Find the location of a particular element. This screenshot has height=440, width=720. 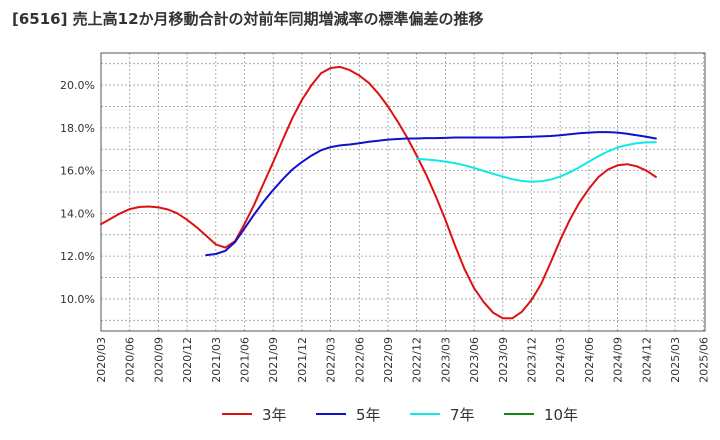

y-tick-label: 12.0% is located at coordinates (77, 256).